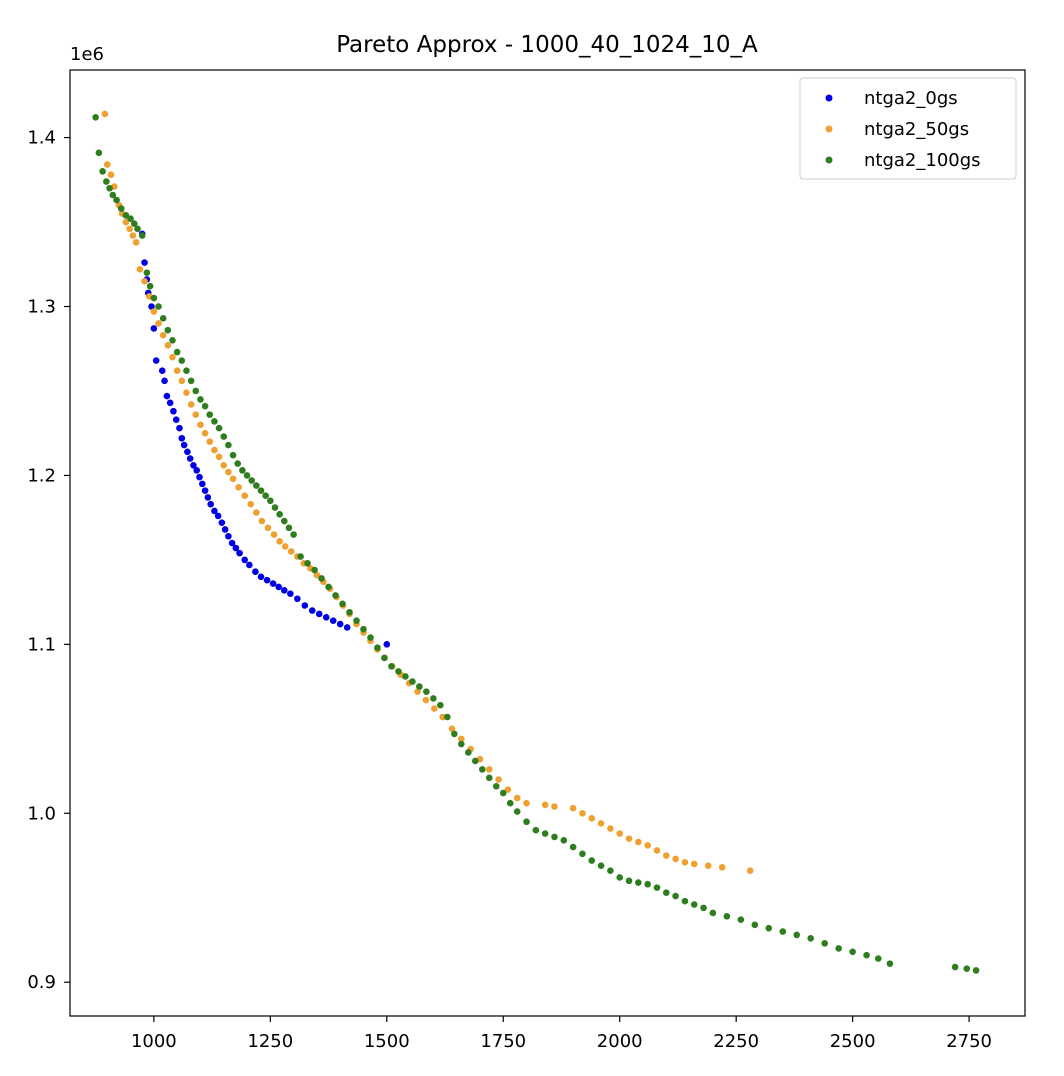 The height and width of the screenshot is (1076, 1064). What do you see at coordinates (922, 160) in the screenshot?
I see `legend-label: ntga2_100gs` at bounding box center [922, 160].